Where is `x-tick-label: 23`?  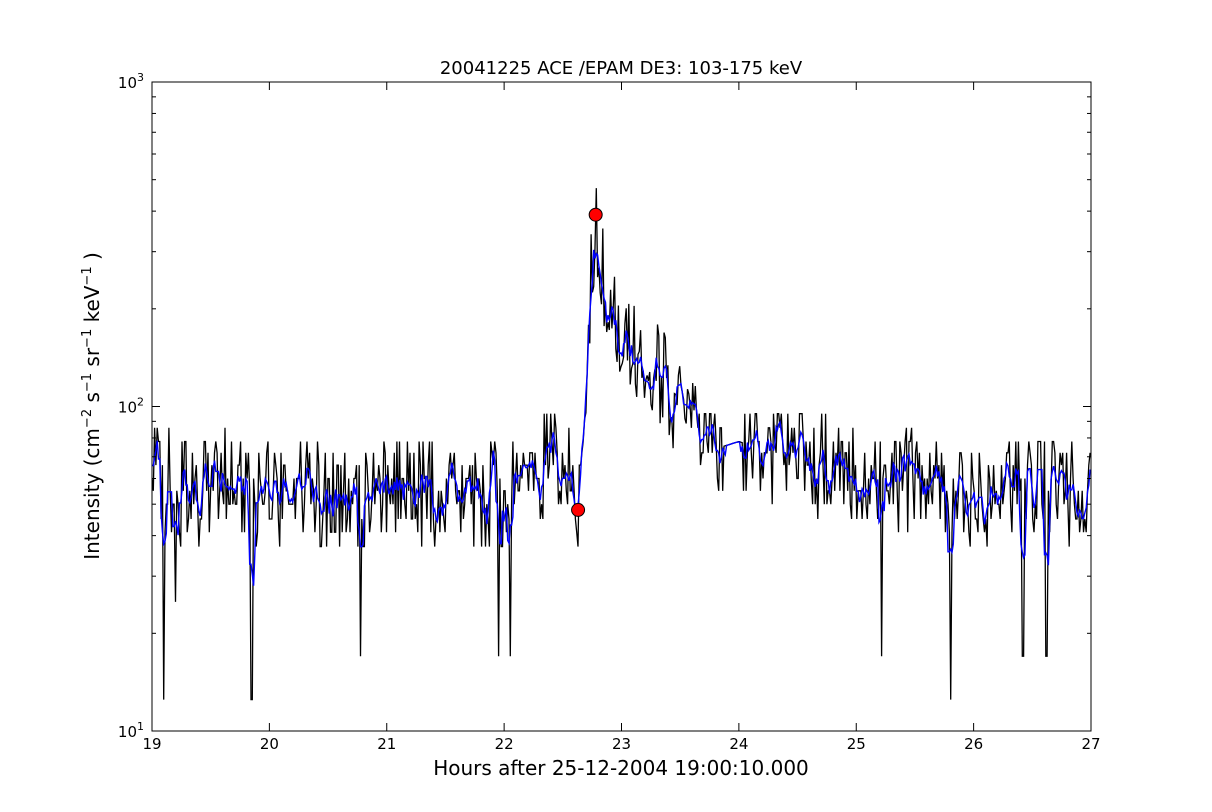 x-tick-label: 23 is located at coordinates (621, 744).